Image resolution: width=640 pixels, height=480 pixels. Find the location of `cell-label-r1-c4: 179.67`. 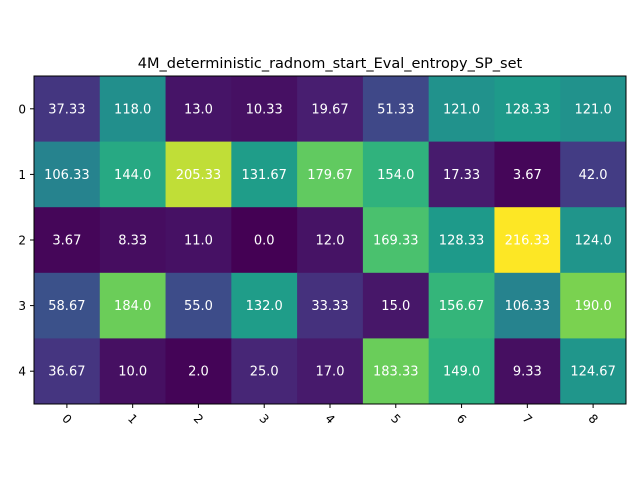

cell-label-r1-c4: 179.67 is located at coordinates (330, 175).